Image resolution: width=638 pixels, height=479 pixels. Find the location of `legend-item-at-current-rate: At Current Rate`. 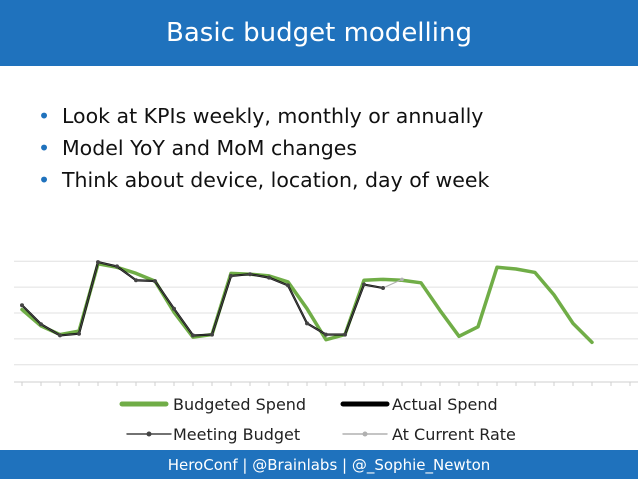

legend-item-at-current-rate: At Current Rate is located at coordinates (429, 434).